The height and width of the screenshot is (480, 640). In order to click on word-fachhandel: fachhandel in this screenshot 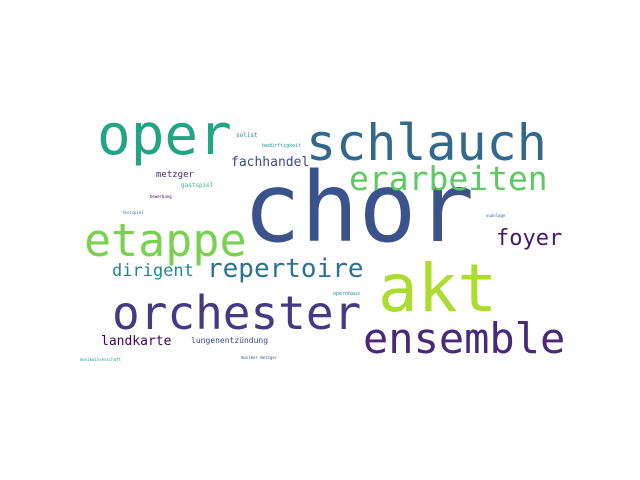, I will do `click(270, 162)`.